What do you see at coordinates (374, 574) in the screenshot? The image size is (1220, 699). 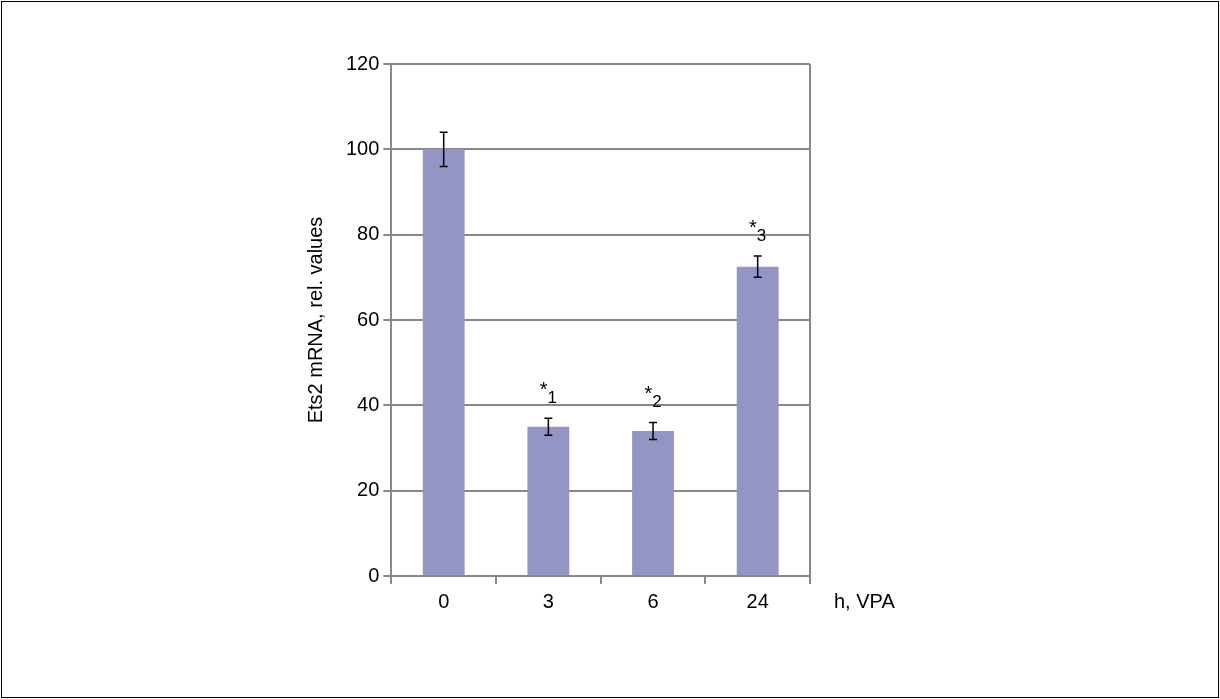 I see `y-tick-label: 0` at bounding box center [374, 574].